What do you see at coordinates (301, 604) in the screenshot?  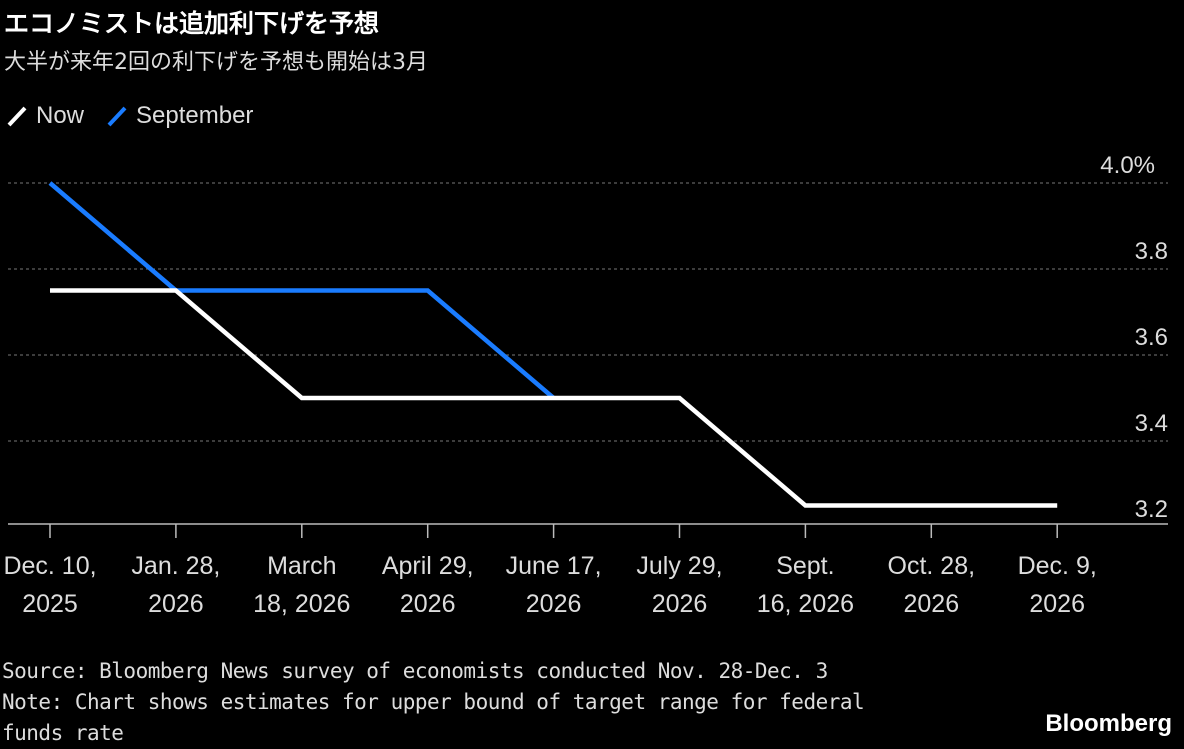 I see `x-tick-label: 18, 2026` at bounding box center [301, 604].